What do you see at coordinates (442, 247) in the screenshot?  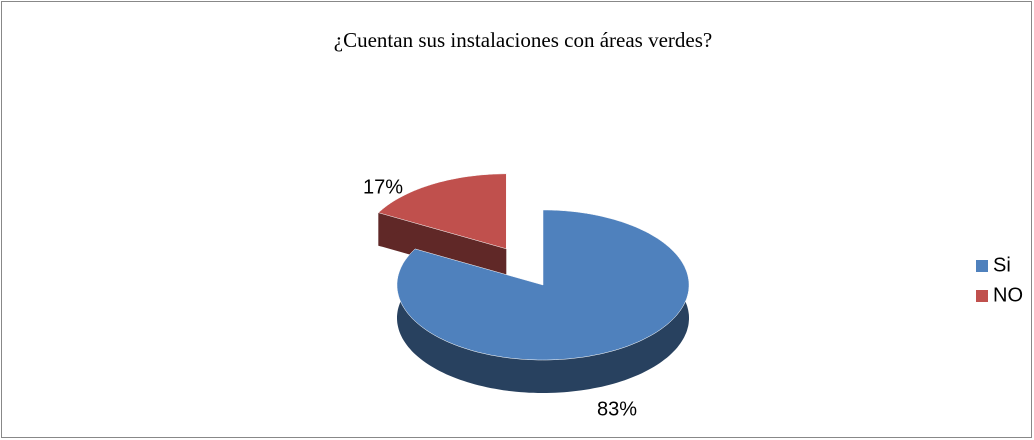 I see `slice-wall` at bounding box center [442, 247].